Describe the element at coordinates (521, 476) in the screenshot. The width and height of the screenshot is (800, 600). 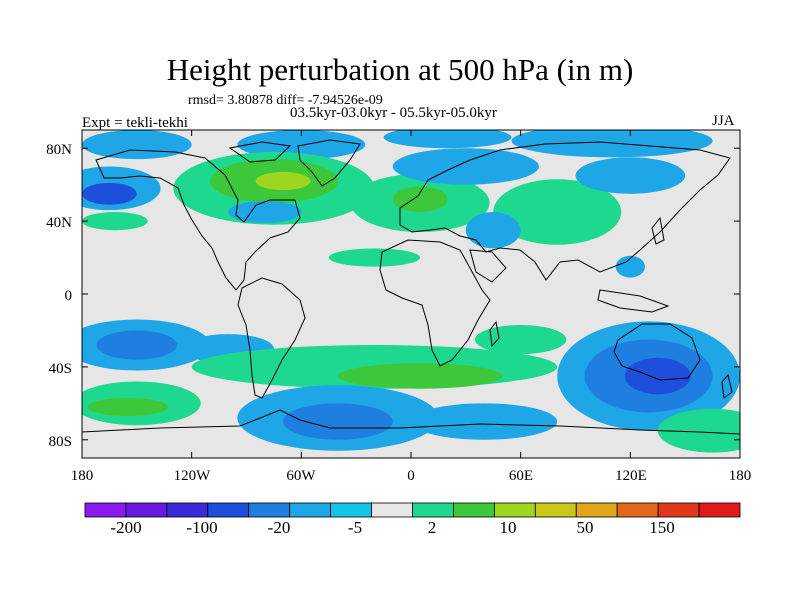
I see `xtick-label: 60E` at that location.